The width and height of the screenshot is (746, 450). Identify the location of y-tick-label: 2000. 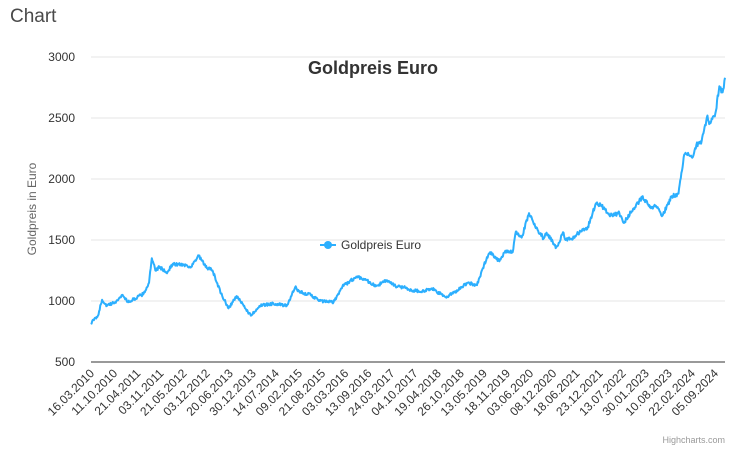
(61, 179).